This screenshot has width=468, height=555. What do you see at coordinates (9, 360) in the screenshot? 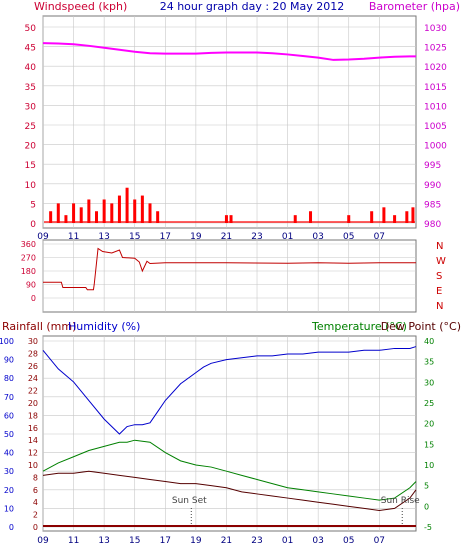
I see `y-tick-label: 90` at bounding box center [9, 360].